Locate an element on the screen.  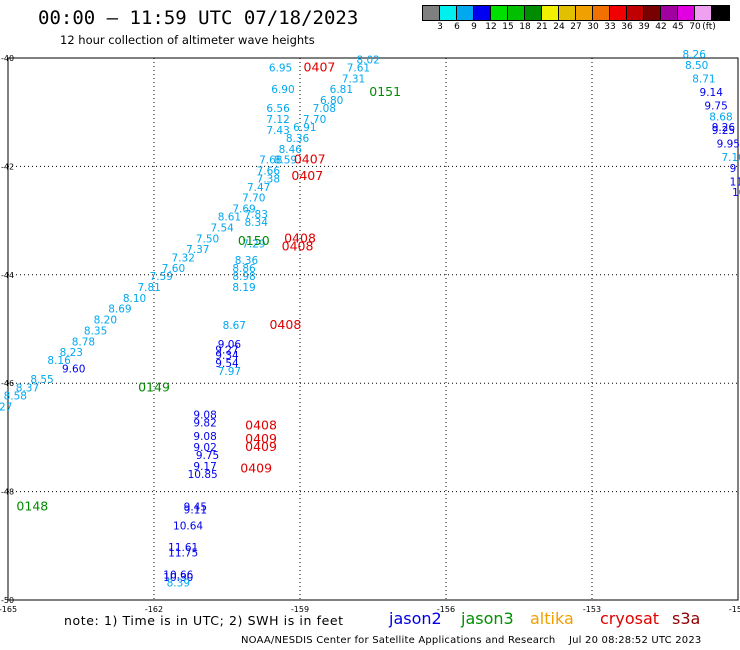
wave-height-value: 6.81 is located at coordinates (341, 90).